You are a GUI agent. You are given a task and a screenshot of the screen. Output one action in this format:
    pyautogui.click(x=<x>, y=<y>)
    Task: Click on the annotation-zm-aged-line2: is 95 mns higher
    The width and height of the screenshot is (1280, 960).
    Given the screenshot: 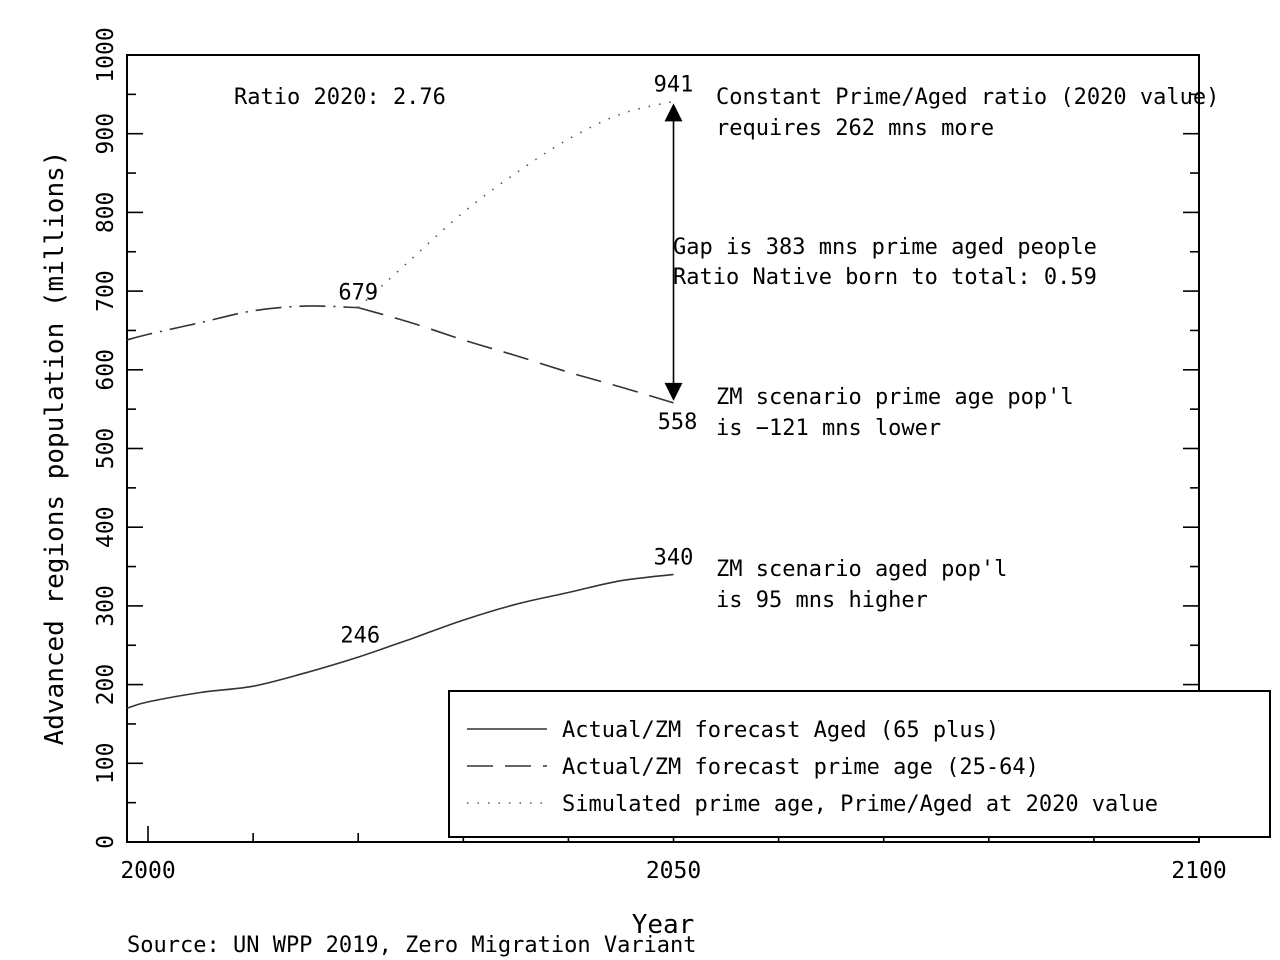 What is the action you would take?
    pyautogui.click(x=822, y=600)
    